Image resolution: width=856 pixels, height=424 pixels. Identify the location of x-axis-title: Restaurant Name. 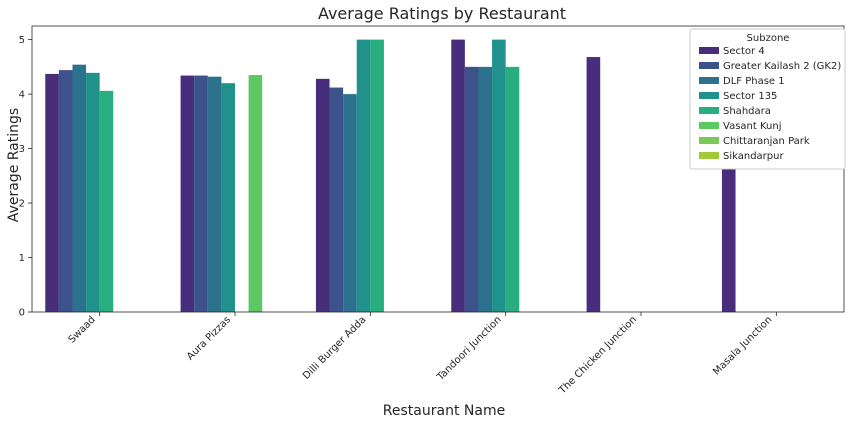
(444, 411).